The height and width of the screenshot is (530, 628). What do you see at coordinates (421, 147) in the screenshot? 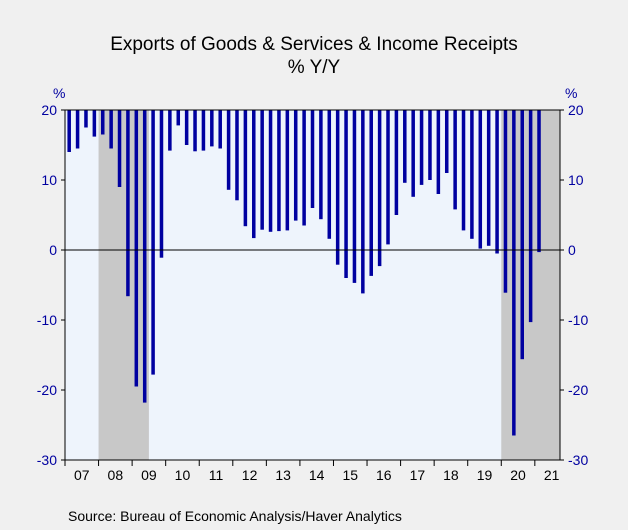
I see `bar-2017.5` at bounding box center [421, 147].